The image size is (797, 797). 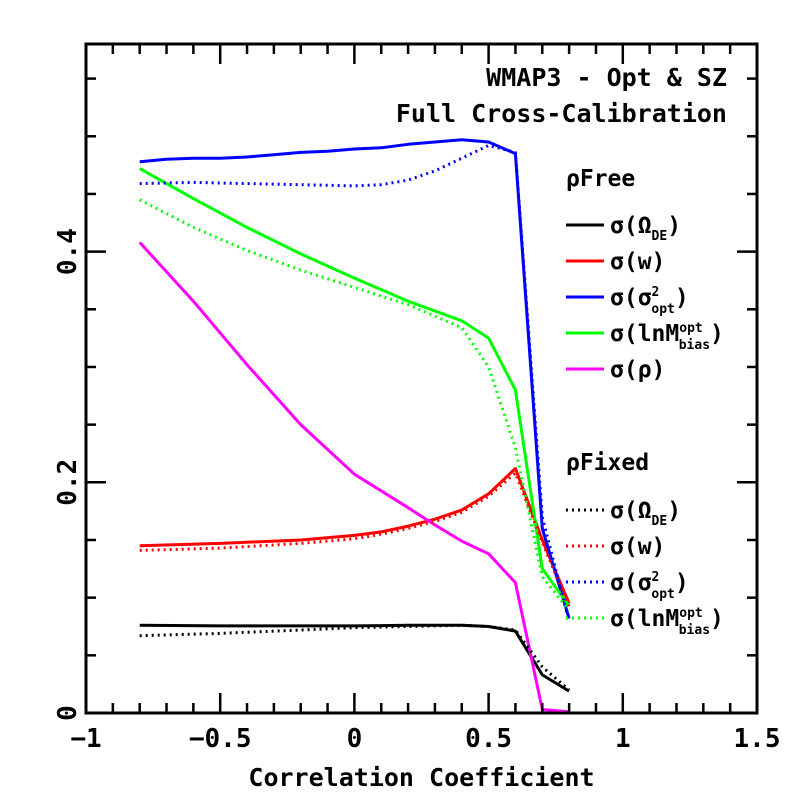 I want to click on x-tick-label: −0.5, so click(x=220, y=739).